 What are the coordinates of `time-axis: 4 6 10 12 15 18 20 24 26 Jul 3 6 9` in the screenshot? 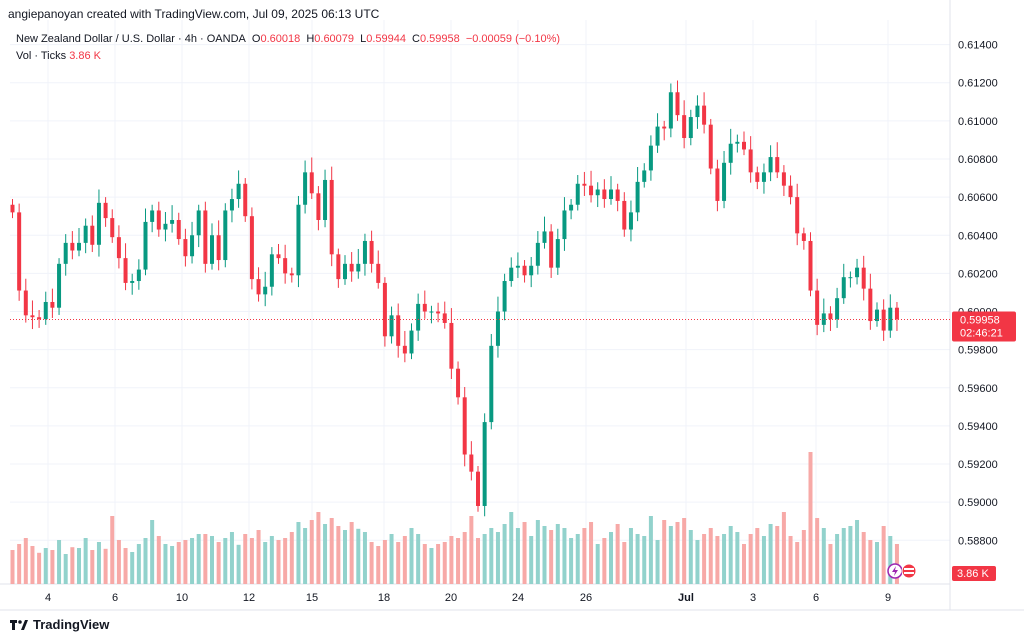 It's located at (468, 598).